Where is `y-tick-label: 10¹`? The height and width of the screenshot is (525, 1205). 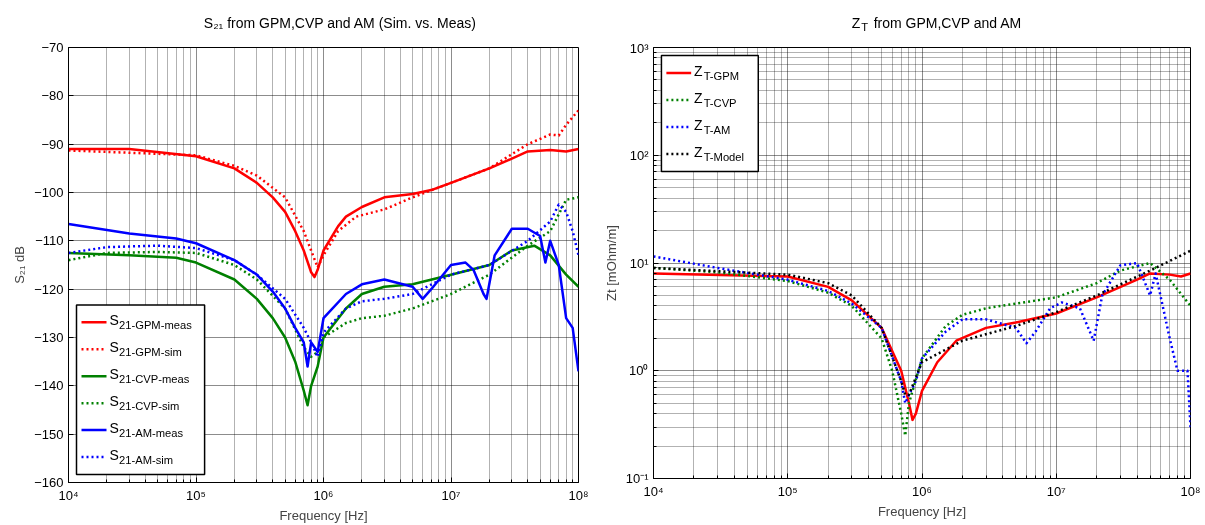
y-tick-label: 10¹ is located at coordinates (639, 263).